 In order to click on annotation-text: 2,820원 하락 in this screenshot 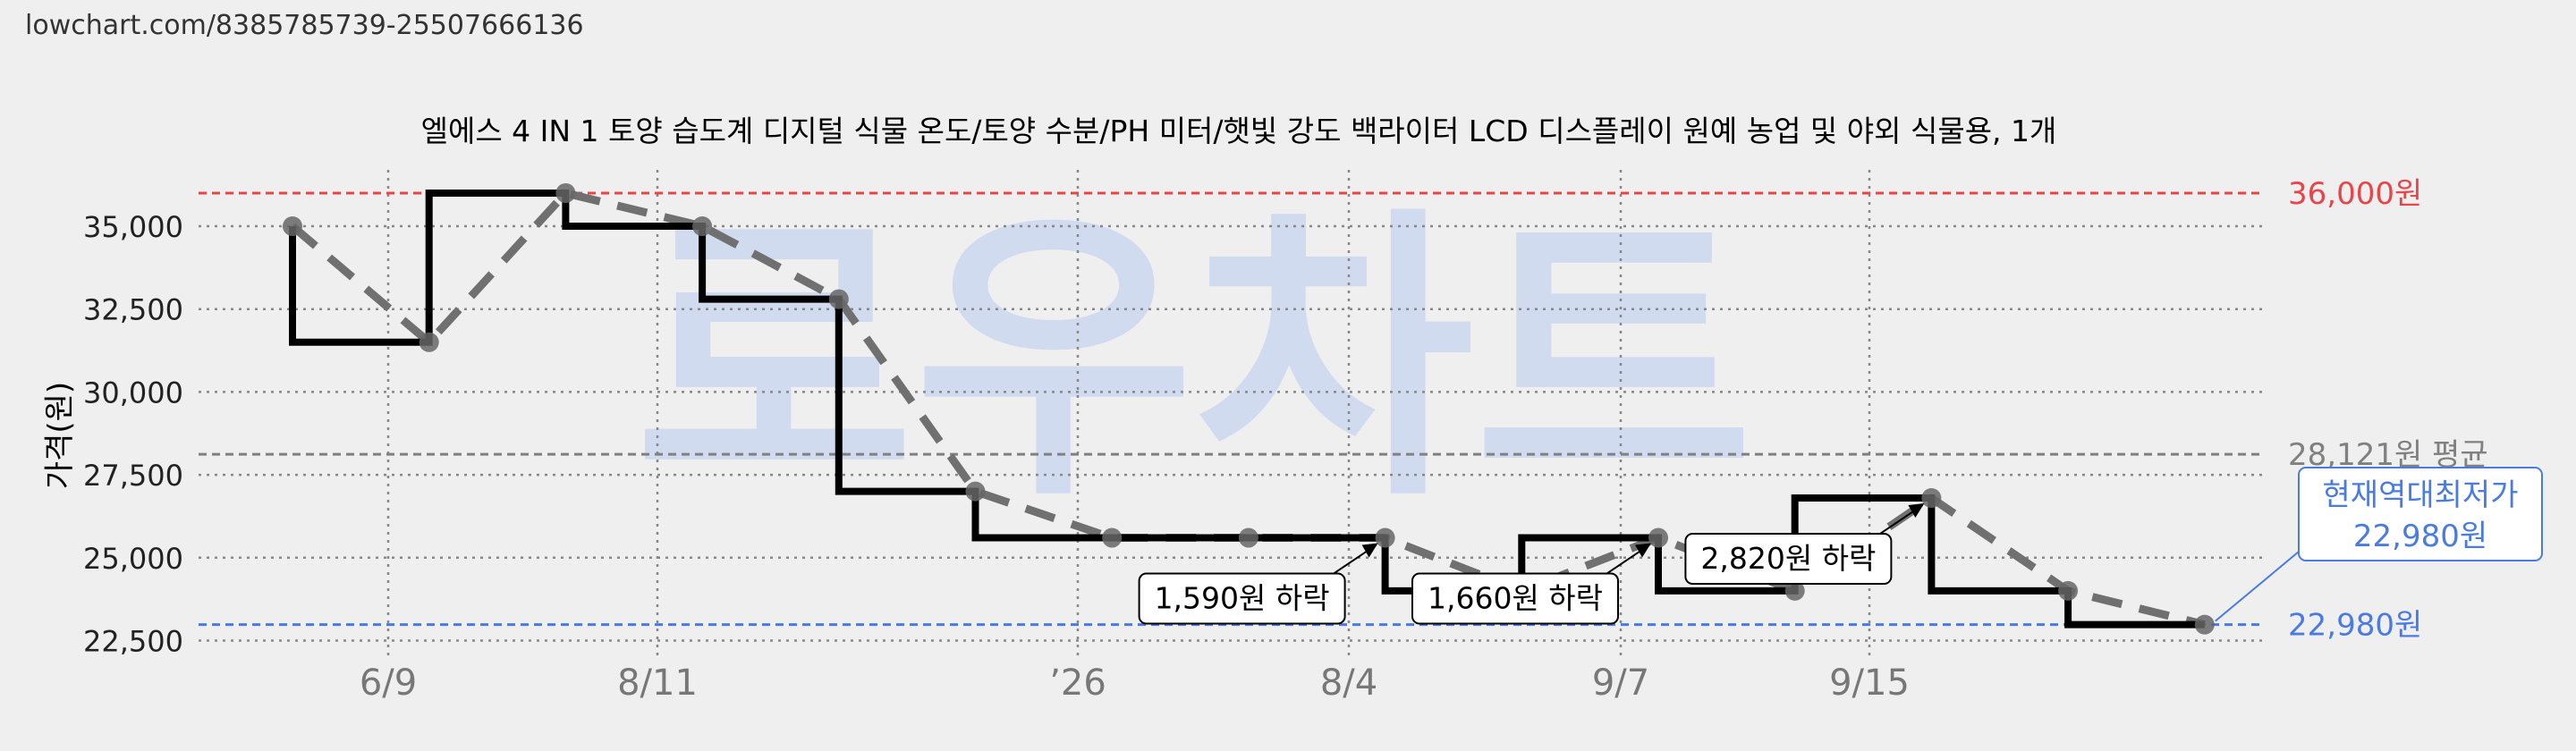, I will do `click(1788, 558)`.